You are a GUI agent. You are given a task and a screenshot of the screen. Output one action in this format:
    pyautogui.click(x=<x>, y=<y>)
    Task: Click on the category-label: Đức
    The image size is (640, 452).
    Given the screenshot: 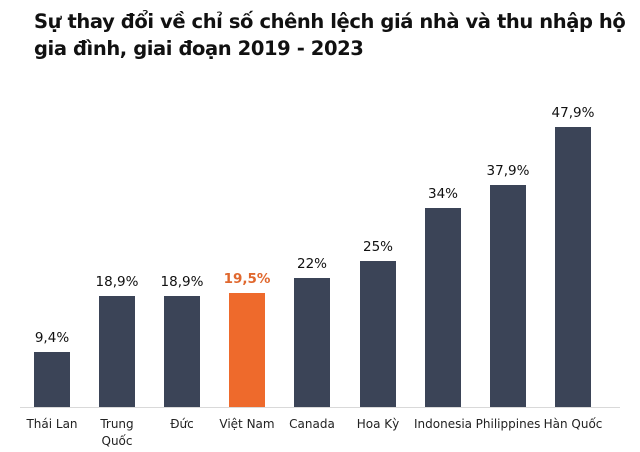 What is the action you would take?
    pyautogui.click(x=182, y=424)
    